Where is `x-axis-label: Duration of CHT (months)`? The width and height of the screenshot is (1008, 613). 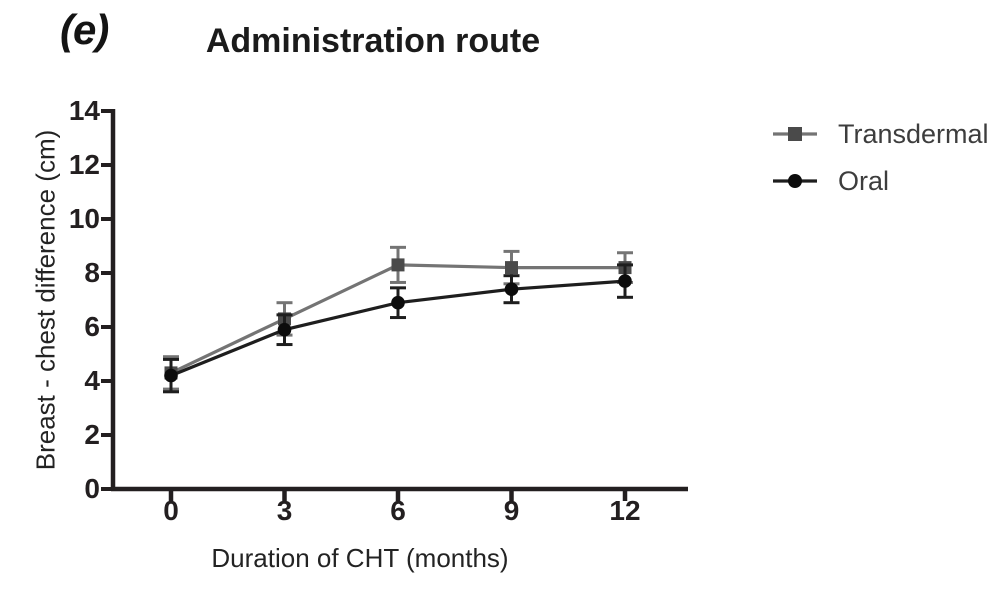 x-axis-label: Duration of CHT (months) is located at coordinates (360, 558).